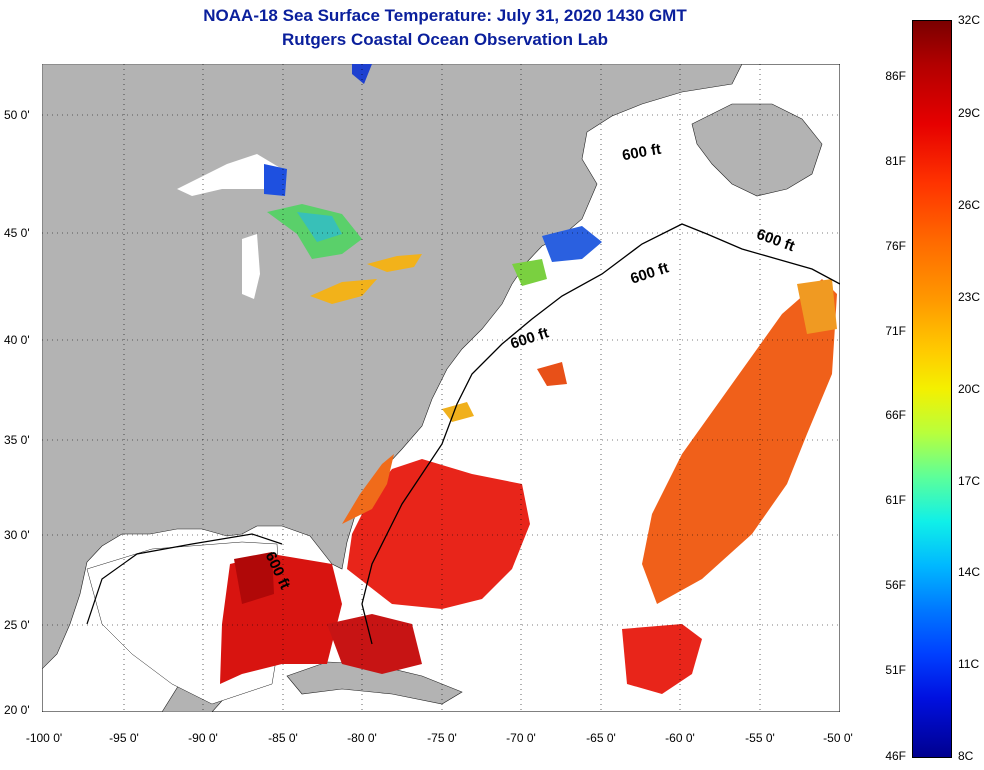 The height and width of the screenshot is (770, 984). I want to click on lat-label-40: 40 0', so click(17, 340).